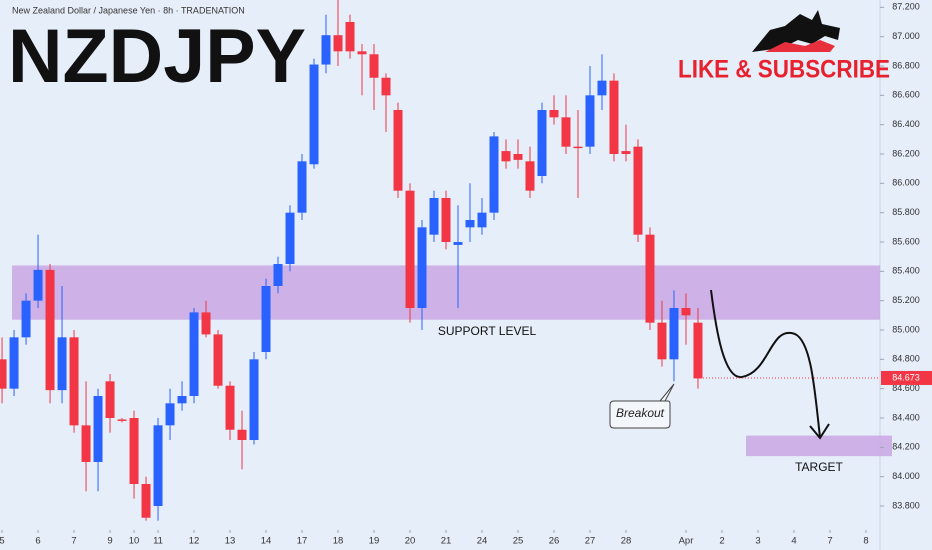 This screenshot has height=550, width=932. Describe the element at coordinates (906, 124) in the screenshot. I see `y-tick-label: 86.400` at that location.